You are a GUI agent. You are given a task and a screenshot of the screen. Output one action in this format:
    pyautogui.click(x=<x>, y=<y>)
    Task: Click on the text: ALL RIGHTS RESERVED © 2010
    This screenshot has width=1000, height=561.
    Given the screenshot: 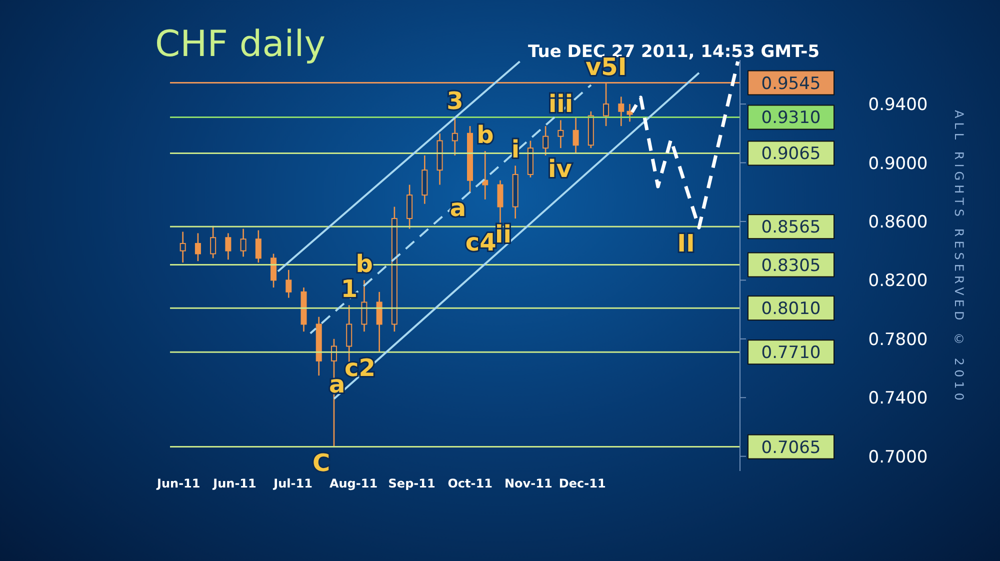 What is the action you would take?
    pyautogui.click(x=959, y=257)
    